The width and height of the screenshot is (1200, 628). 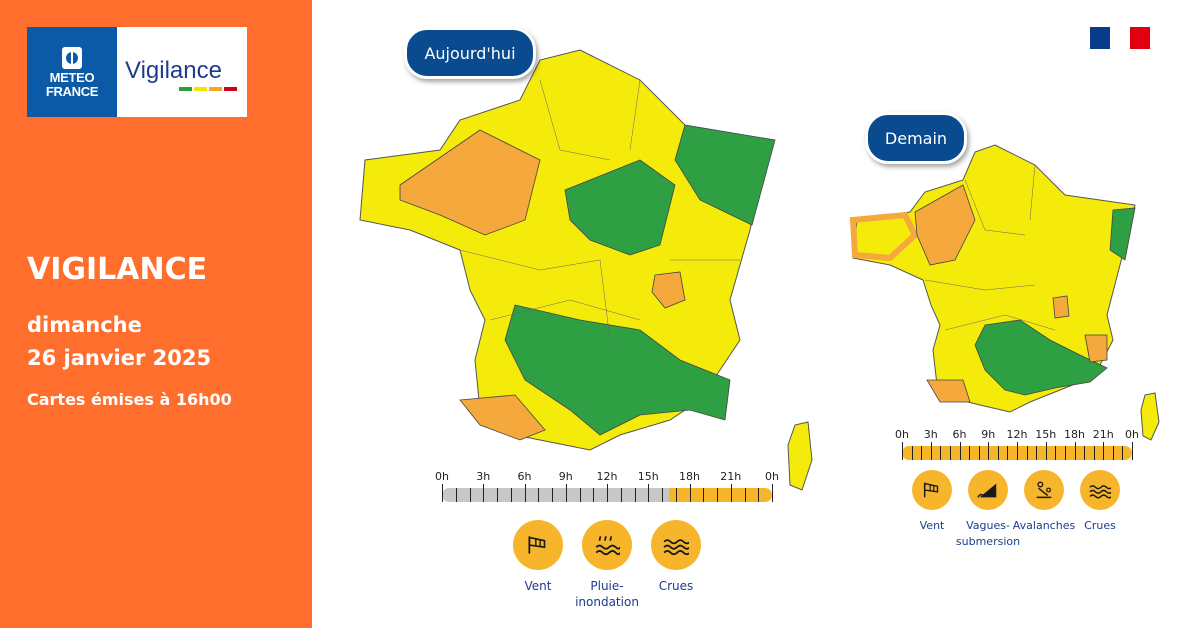 What do you see at coordinates (607, 495) in the screenshot?
I see `timeline-bar` at bounding box center [607, 495].